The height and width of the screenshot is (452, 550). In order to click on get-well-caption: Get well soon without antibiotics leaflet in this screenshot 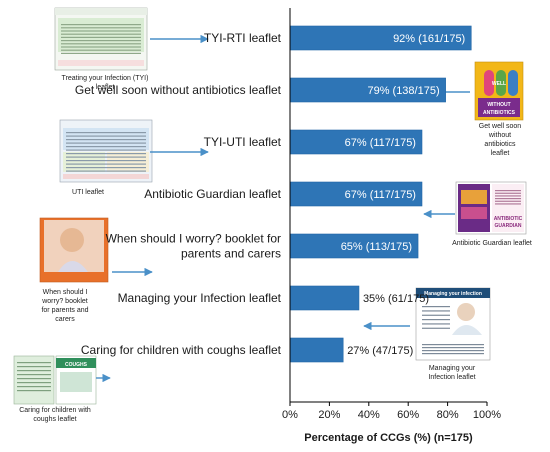, I will do `click(500, 140)`.